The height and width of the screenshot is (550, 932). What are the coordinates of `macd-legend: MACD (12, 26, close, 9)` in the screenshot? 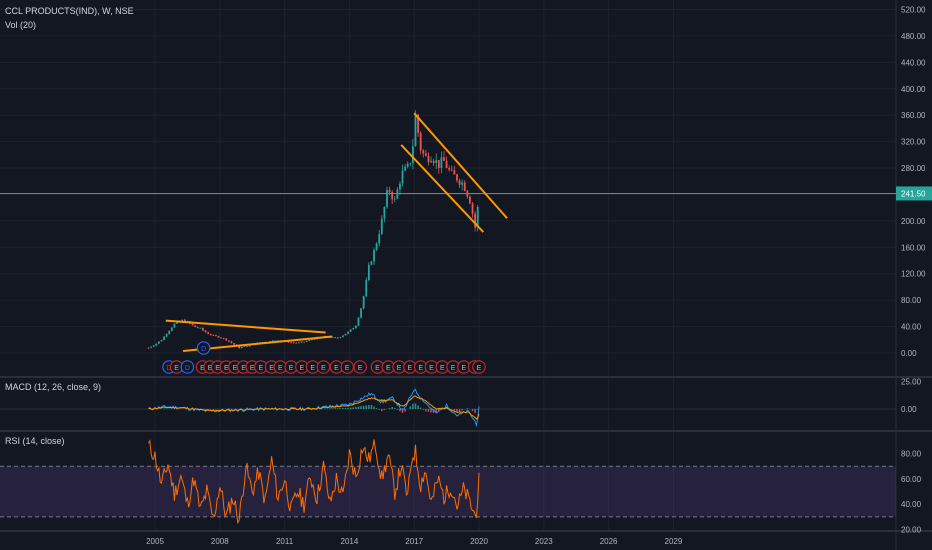 It's located at (53, 387).